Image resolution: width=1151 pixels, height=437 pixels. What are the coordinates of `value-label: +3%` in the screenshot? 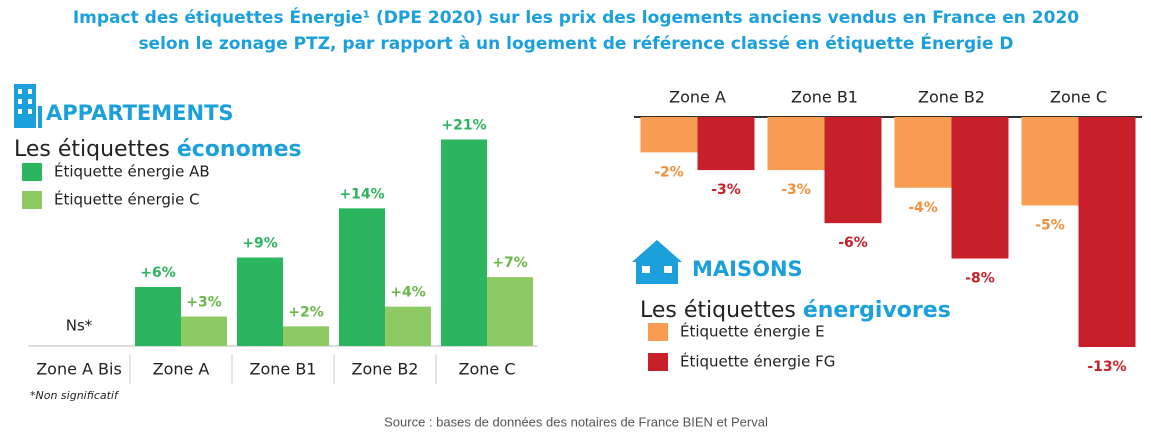 It's located at (204, 303).